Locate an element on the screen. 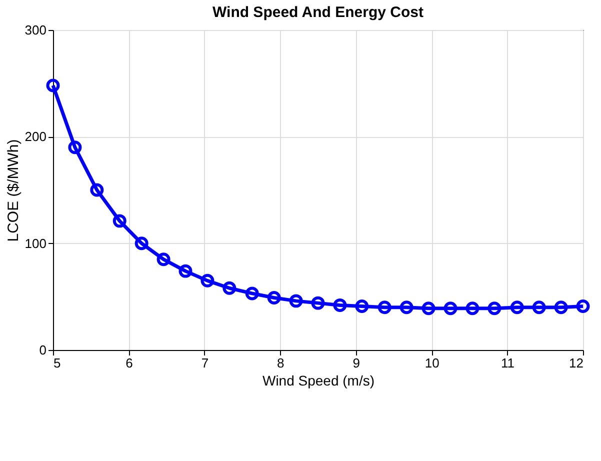 The width and height of the screenshot is (601, 461). x-tick-label: 10 is located at coordinates (432, 363).